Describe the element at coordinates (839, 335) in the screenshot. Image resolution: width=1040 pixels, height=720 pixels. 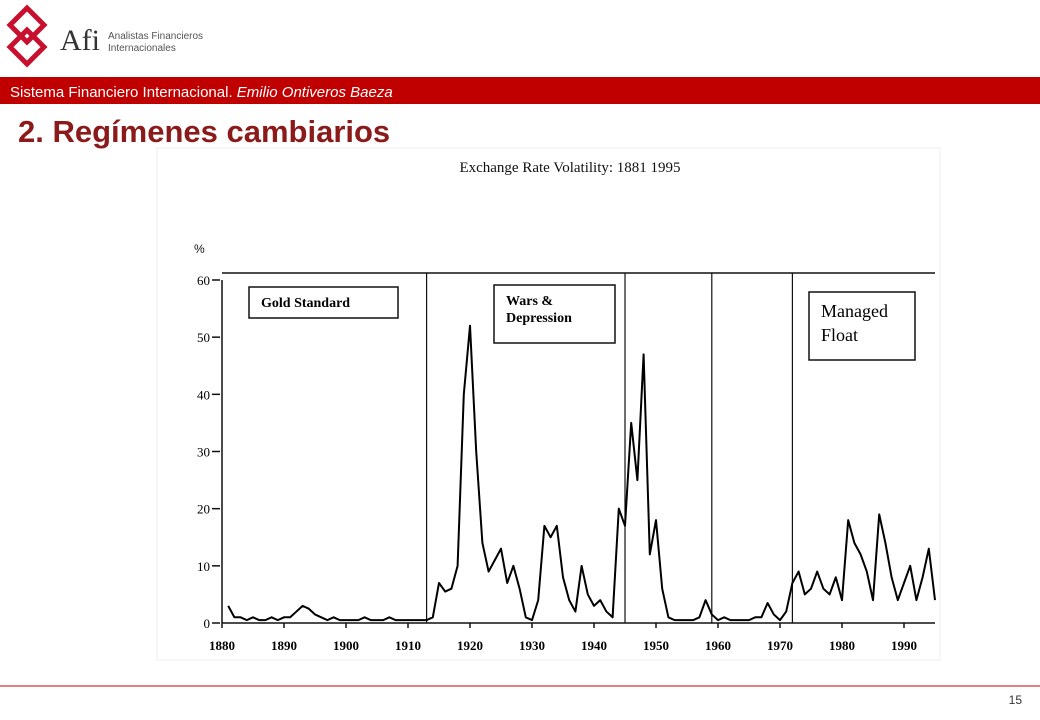
I see `annotation-text: Float` at that location.